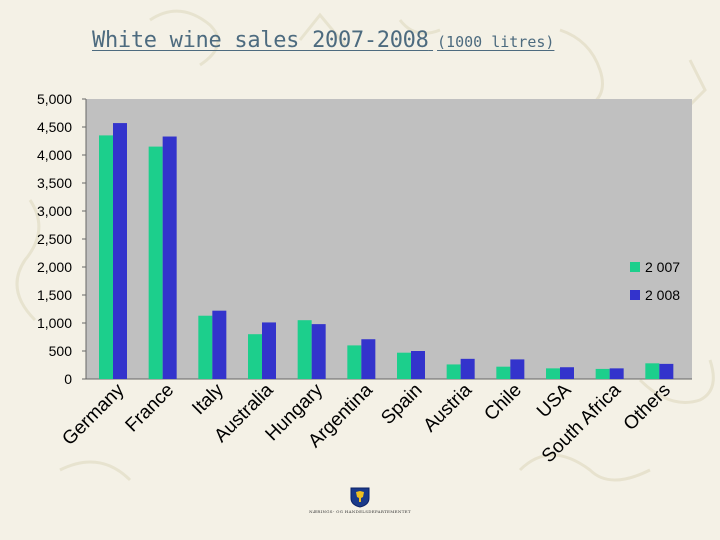 Image resolution: width=720 pixels, height=540 pixels. I want to click on y-tick-label: 2,500, so click(54, 239).